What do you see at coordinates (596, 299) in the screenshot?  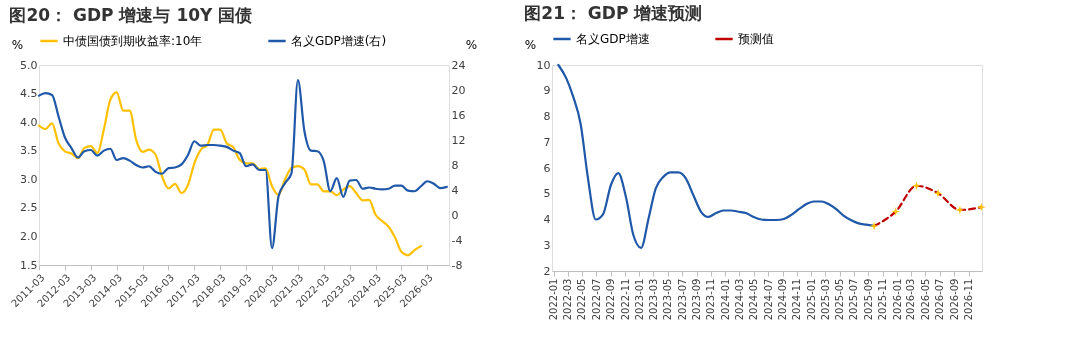 I see `x-tick-label: 2022-07` at bounding box center [596, 299].